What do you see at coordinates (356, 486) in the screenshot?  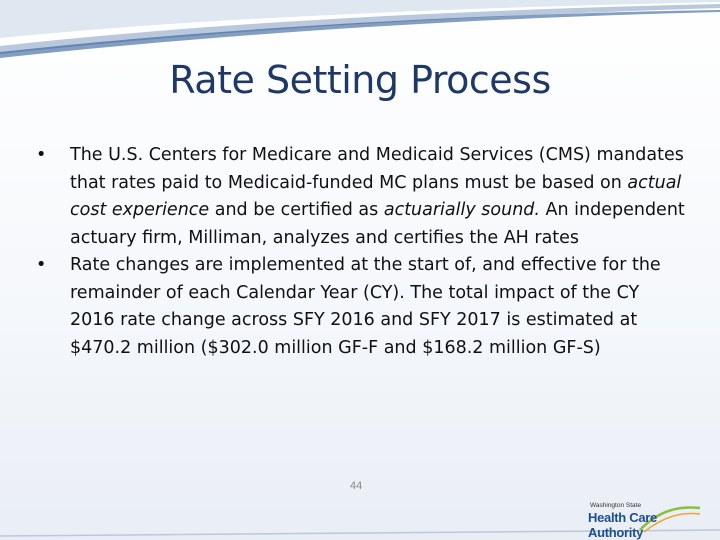 I see `page-number: 44` at bounding box center [356, 486].